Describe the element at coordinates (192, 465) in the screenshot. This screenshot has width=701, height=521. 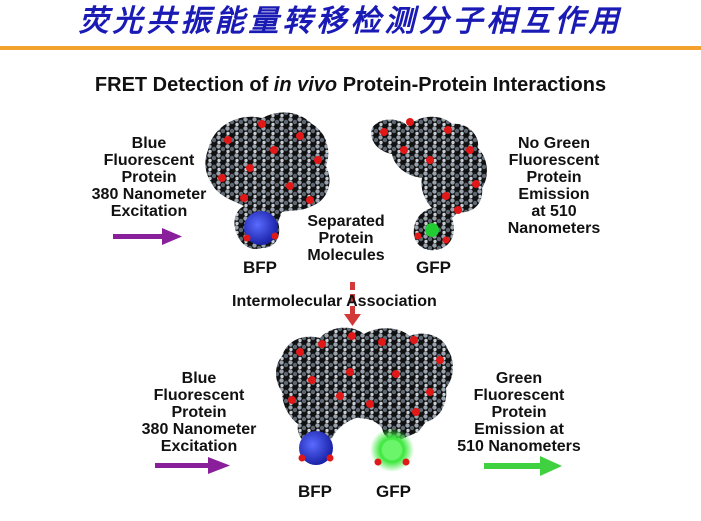
I see `excitation-arrow-bottom` at that location.